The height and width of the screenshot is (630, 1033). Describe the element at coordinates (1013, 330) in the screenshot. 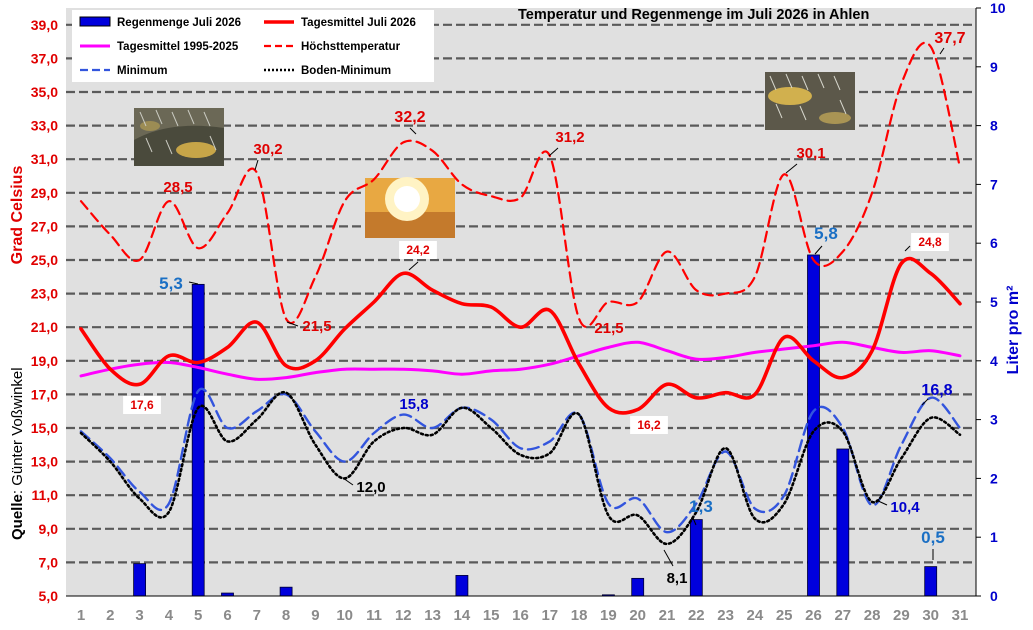

I see `y2-axis-label: Liter pro m²` at that location.